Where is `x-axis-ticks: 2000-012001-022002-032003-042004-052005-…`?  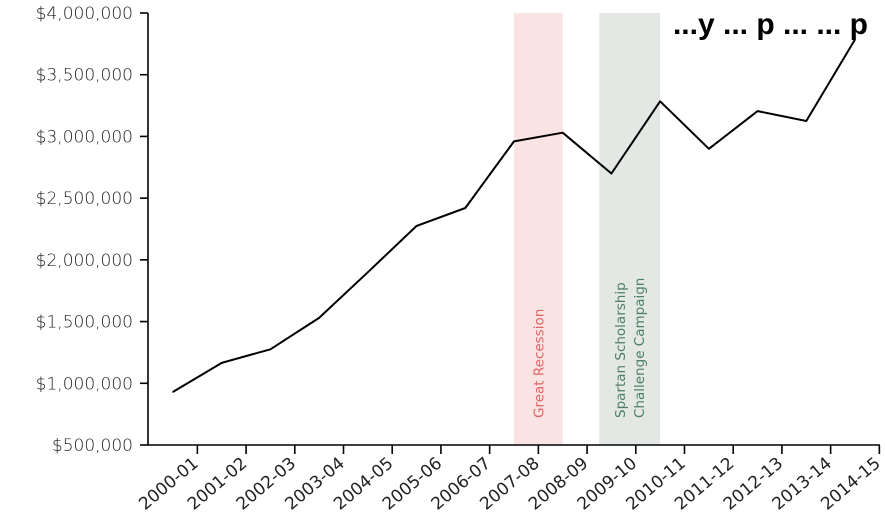
x-axis-ticks: 2000-012001-022002-032003-042004-052005-… is located at coordinates (510, 479).